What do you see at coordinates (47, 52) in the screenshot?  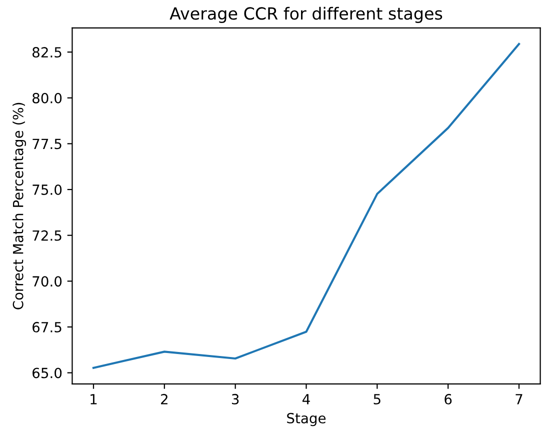 I see `y-tick-label: 82.5` at bounding box center [47, 52].